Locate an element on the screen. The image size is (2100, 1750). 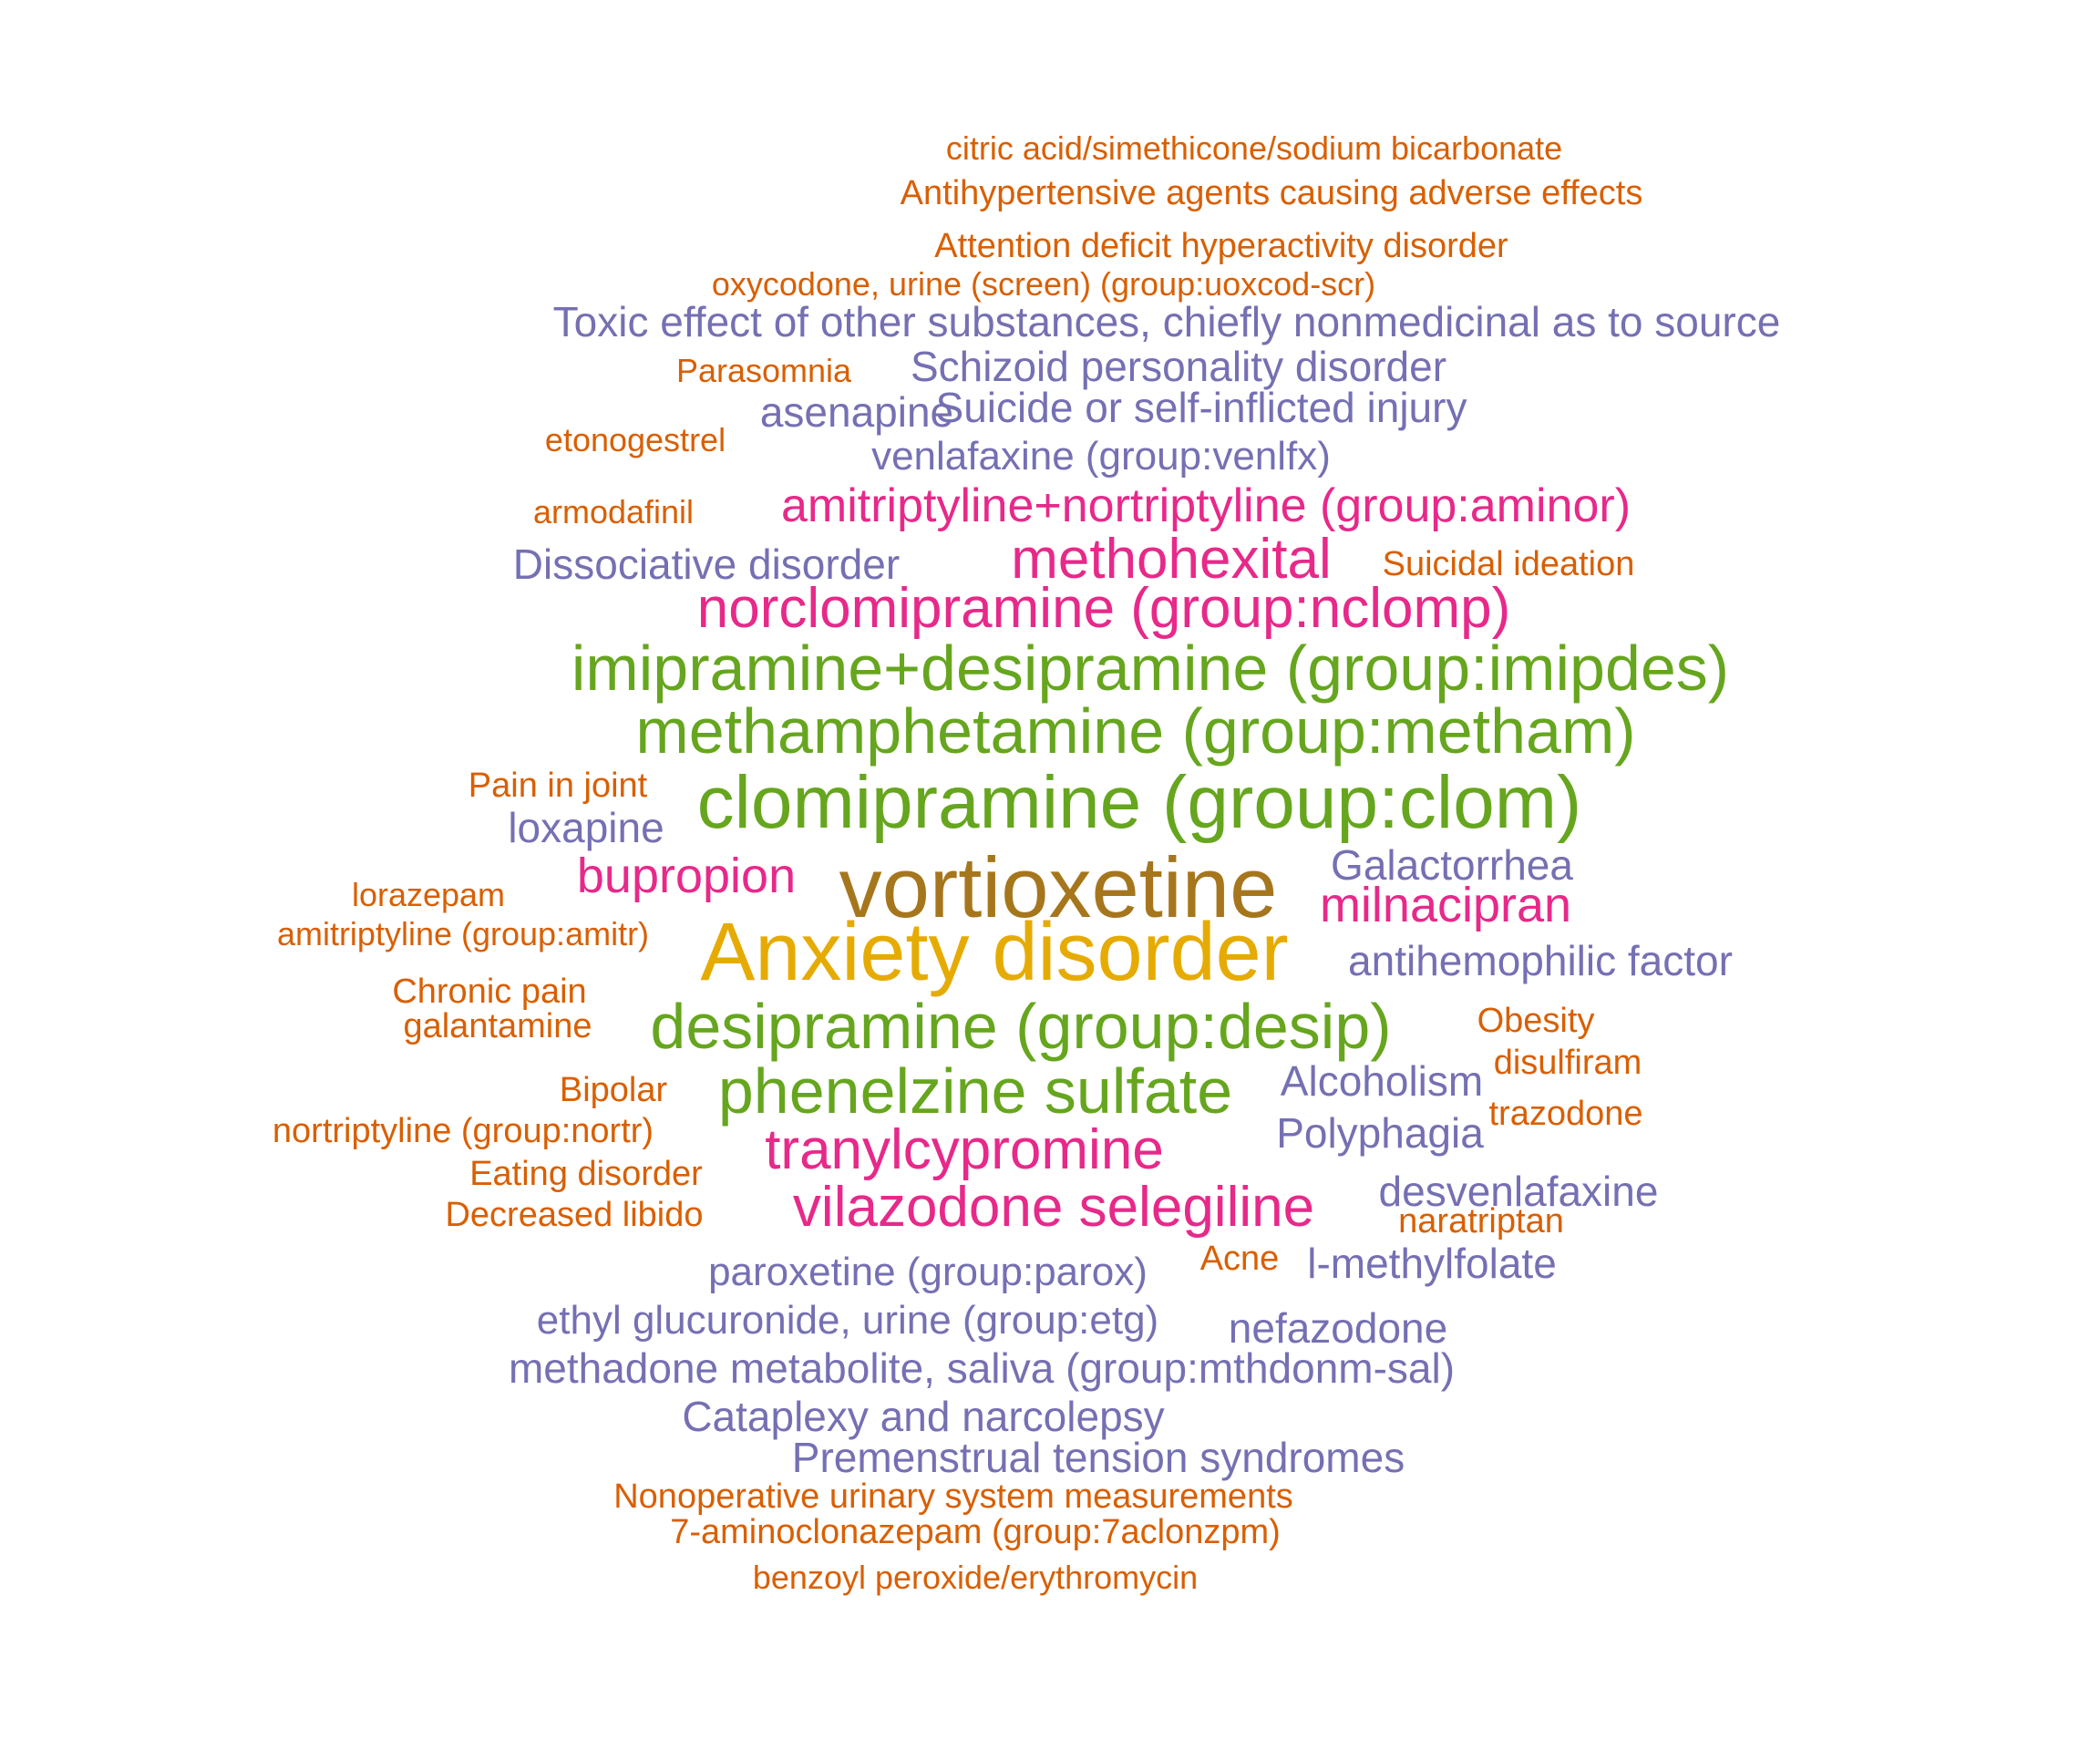
word: norclomipramine (group:nclomp) is located at coordinates (1103, 609).